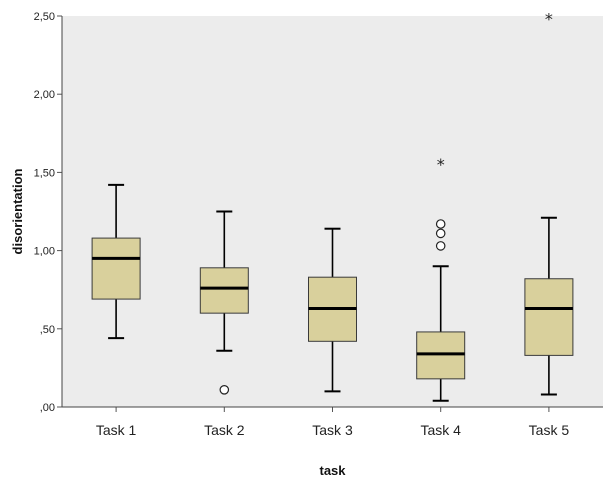  I want to click on y-tick-label: ,50, so click(47, 330).